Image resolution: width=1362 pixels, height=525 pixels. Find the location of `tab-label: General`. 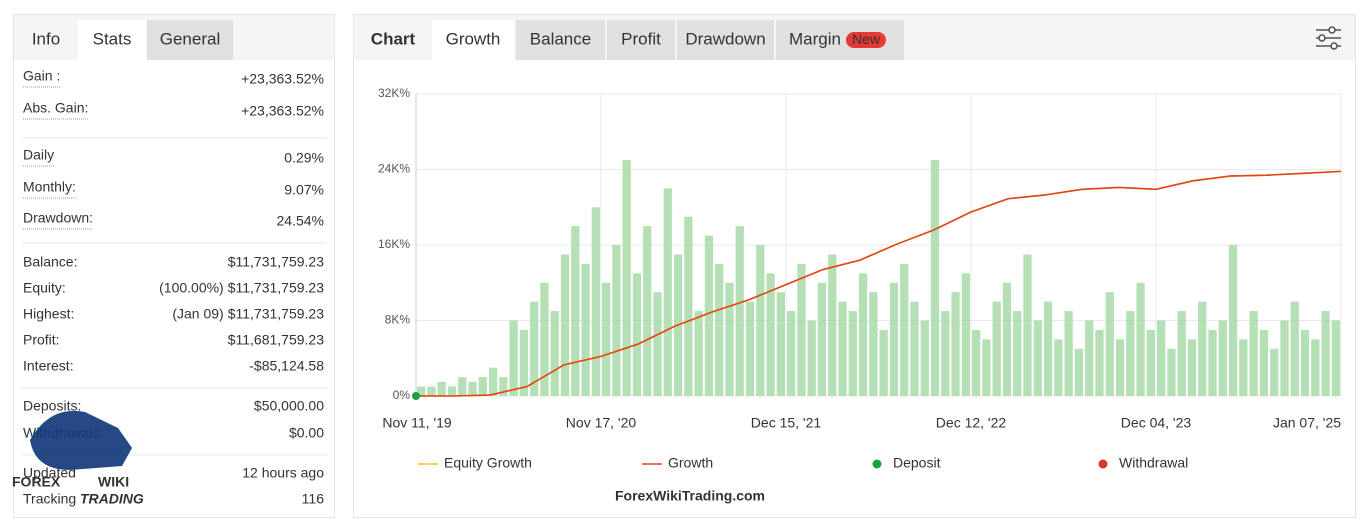

tab-label: General is located at coordinates (190, 38).